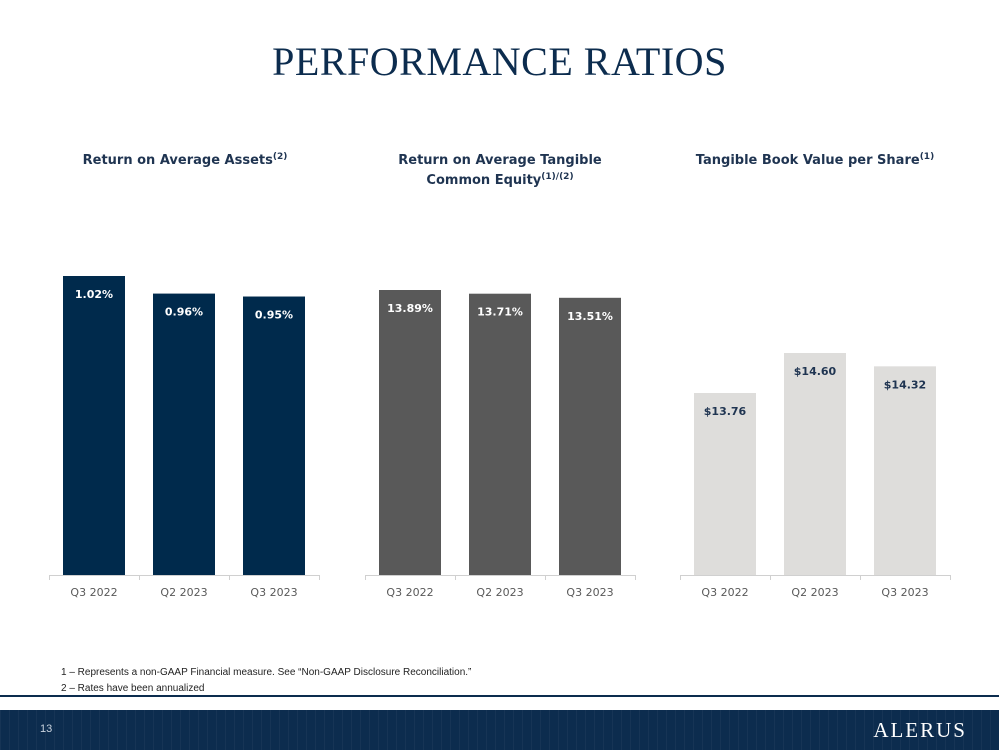 This screenshot has width=999, height=750. Describe the element at coordinates (499, 61) in the screenshot. I see `page-title: PERFORMANCE RATIOS` at that location.